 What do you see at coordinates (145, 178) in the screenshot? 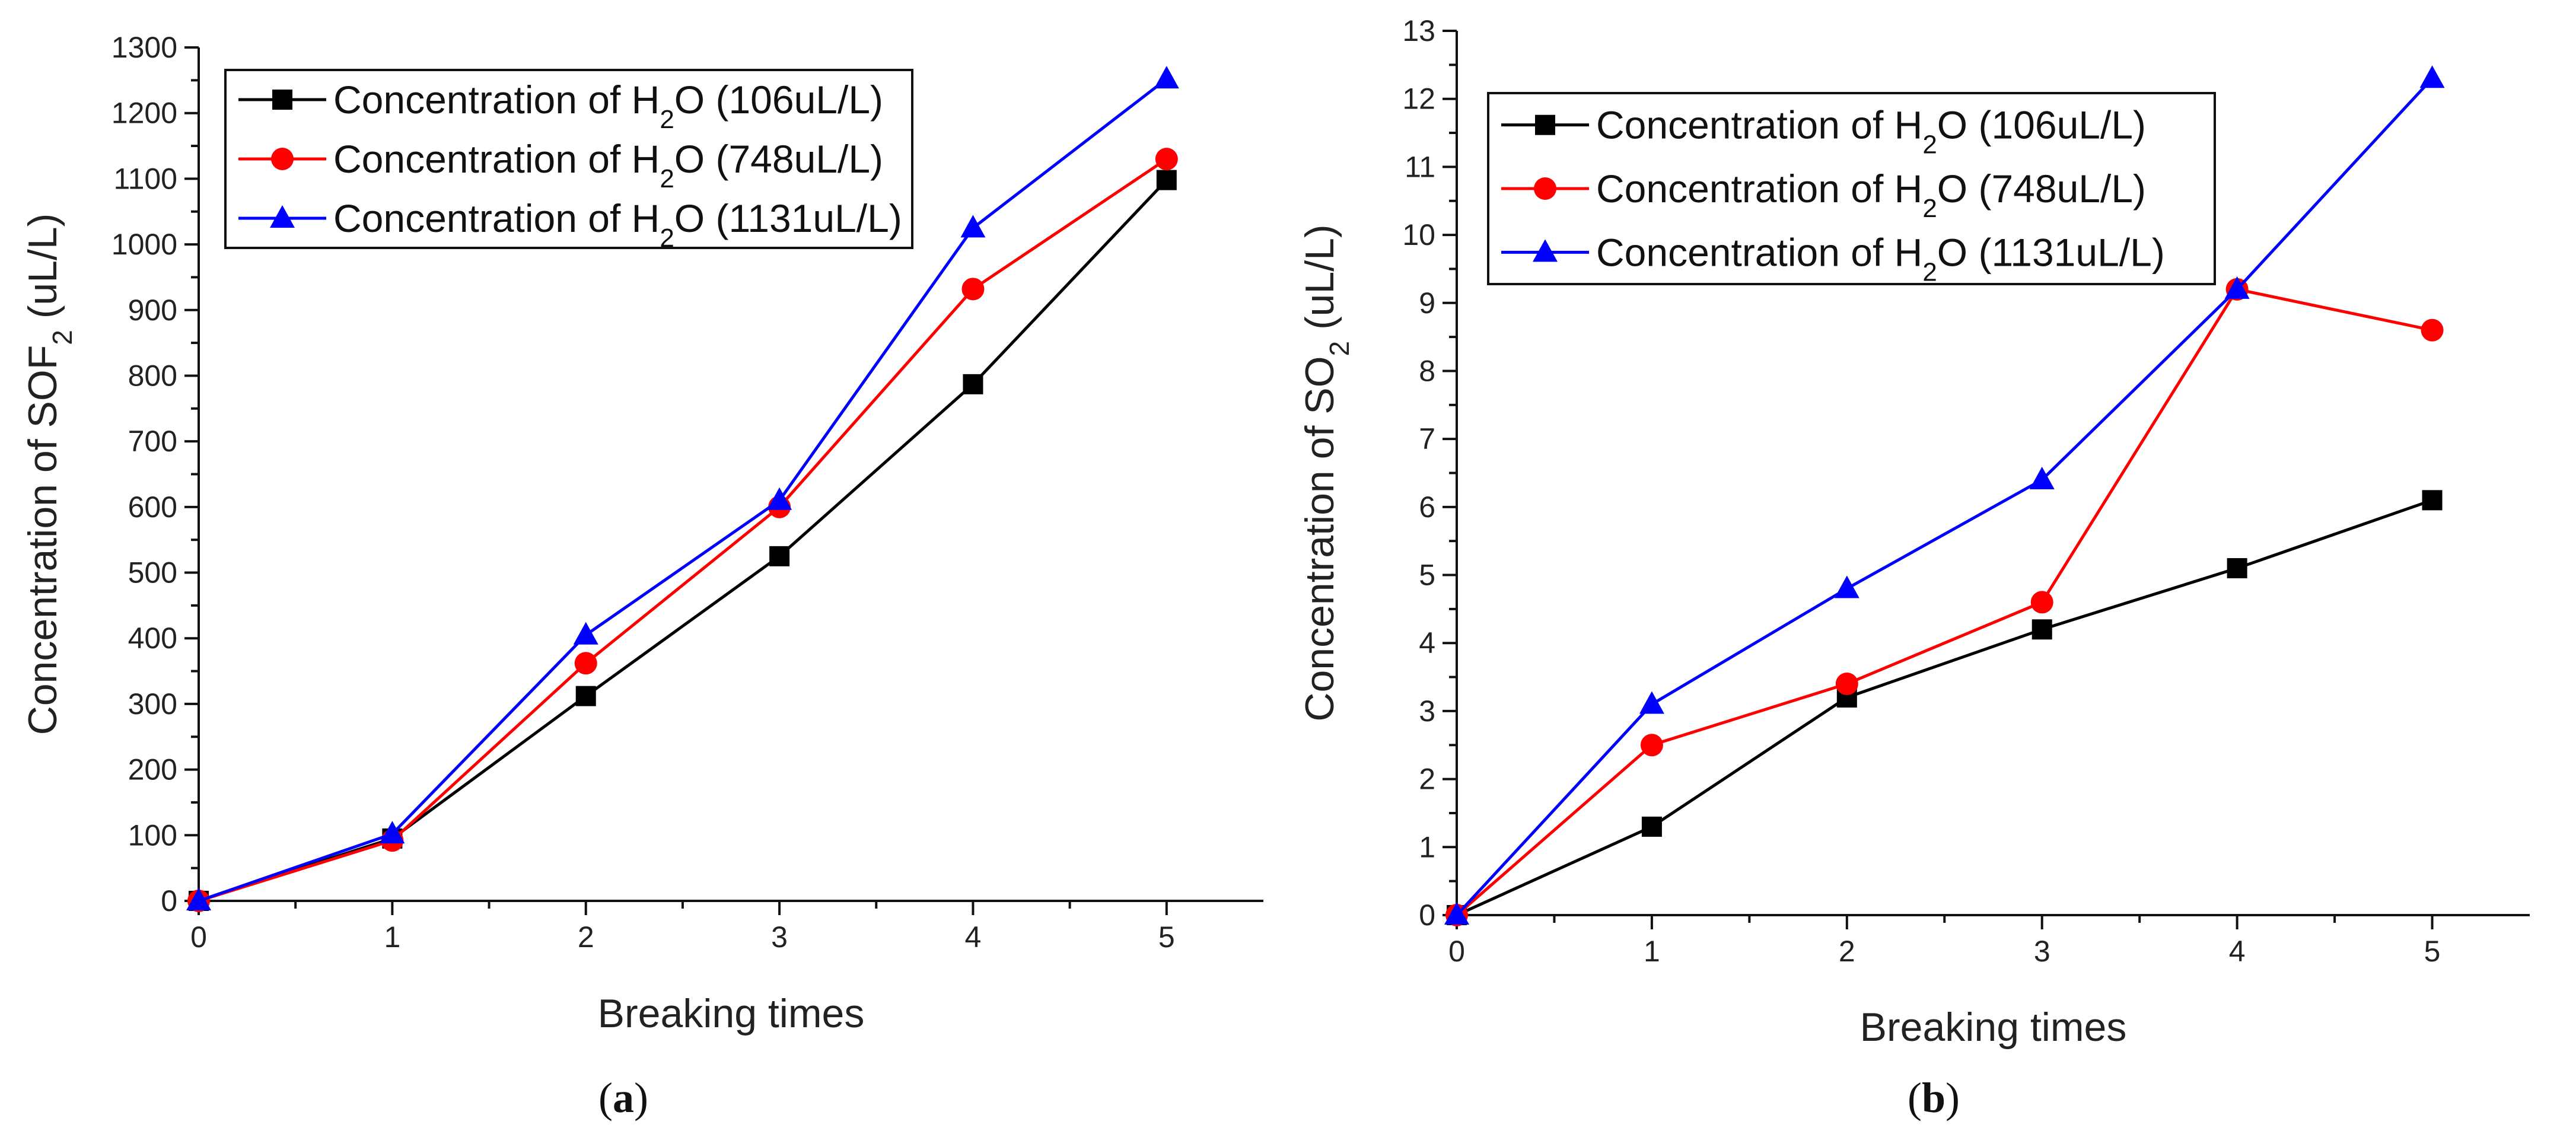
I see `y-tick-label: 1100` at bounding box center [145, 178].